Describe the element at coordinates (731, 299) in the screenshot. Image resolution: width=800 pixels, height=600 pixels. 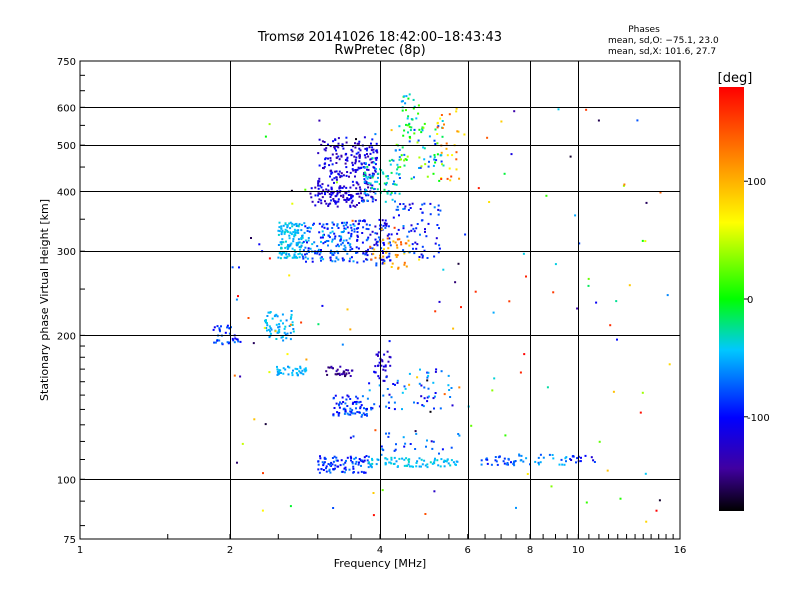
I see `colorbar` at that location.